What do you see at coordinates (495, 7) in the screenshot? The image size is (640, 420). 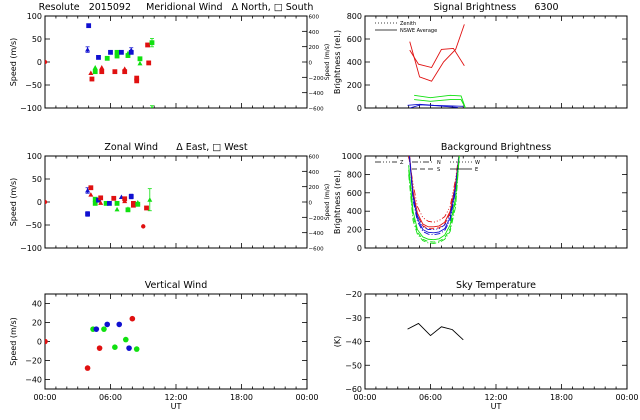 I see `chart-title: Signal Brightness 6300` at bounding box center [495, 7].